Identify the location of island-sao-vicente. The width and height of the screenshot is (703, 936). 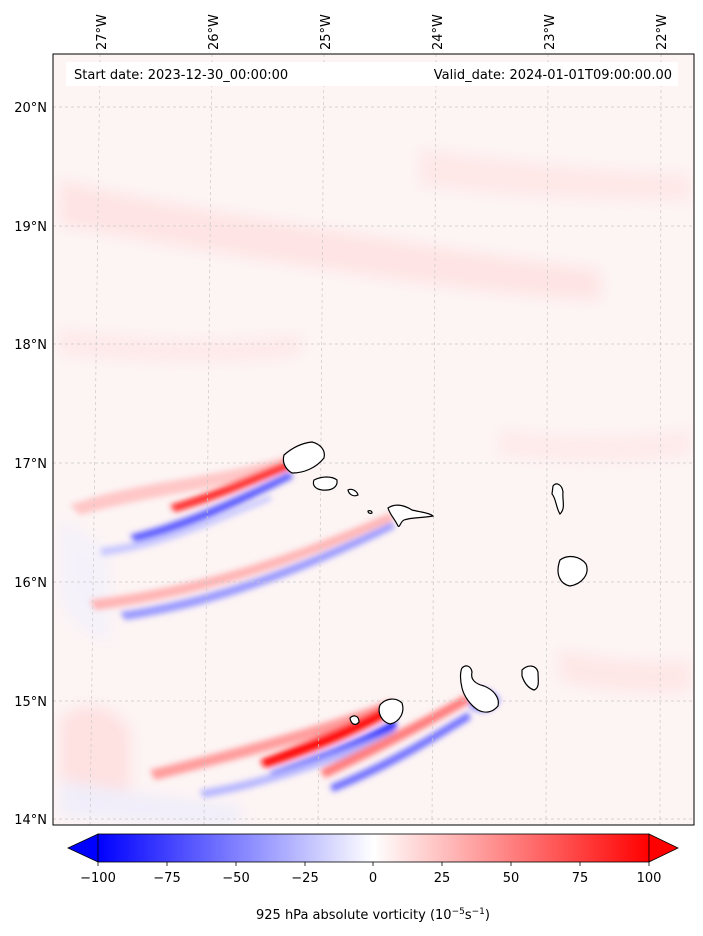
(325, 483).